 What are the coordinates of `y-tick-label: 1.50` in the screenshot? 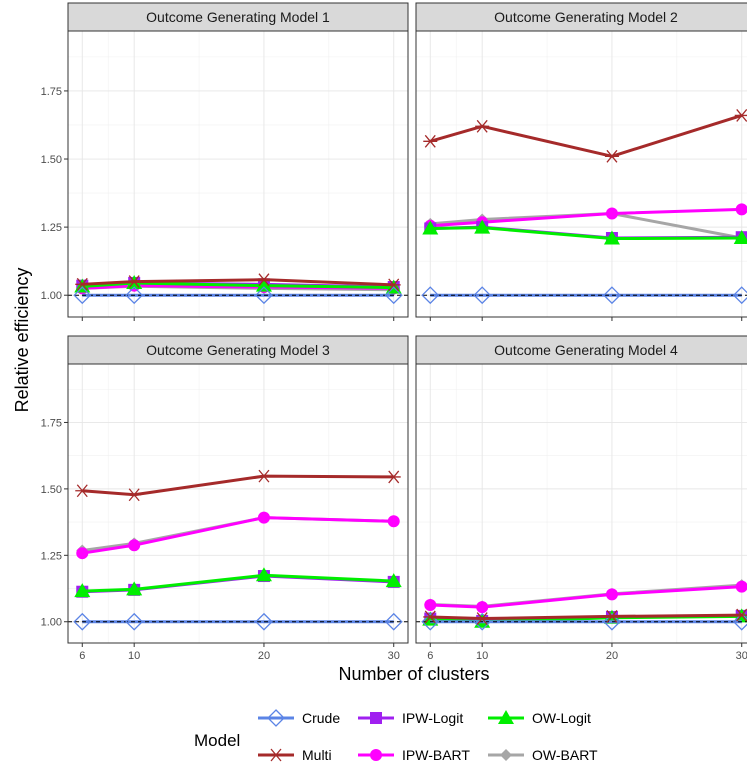 It's located at (51, 160).